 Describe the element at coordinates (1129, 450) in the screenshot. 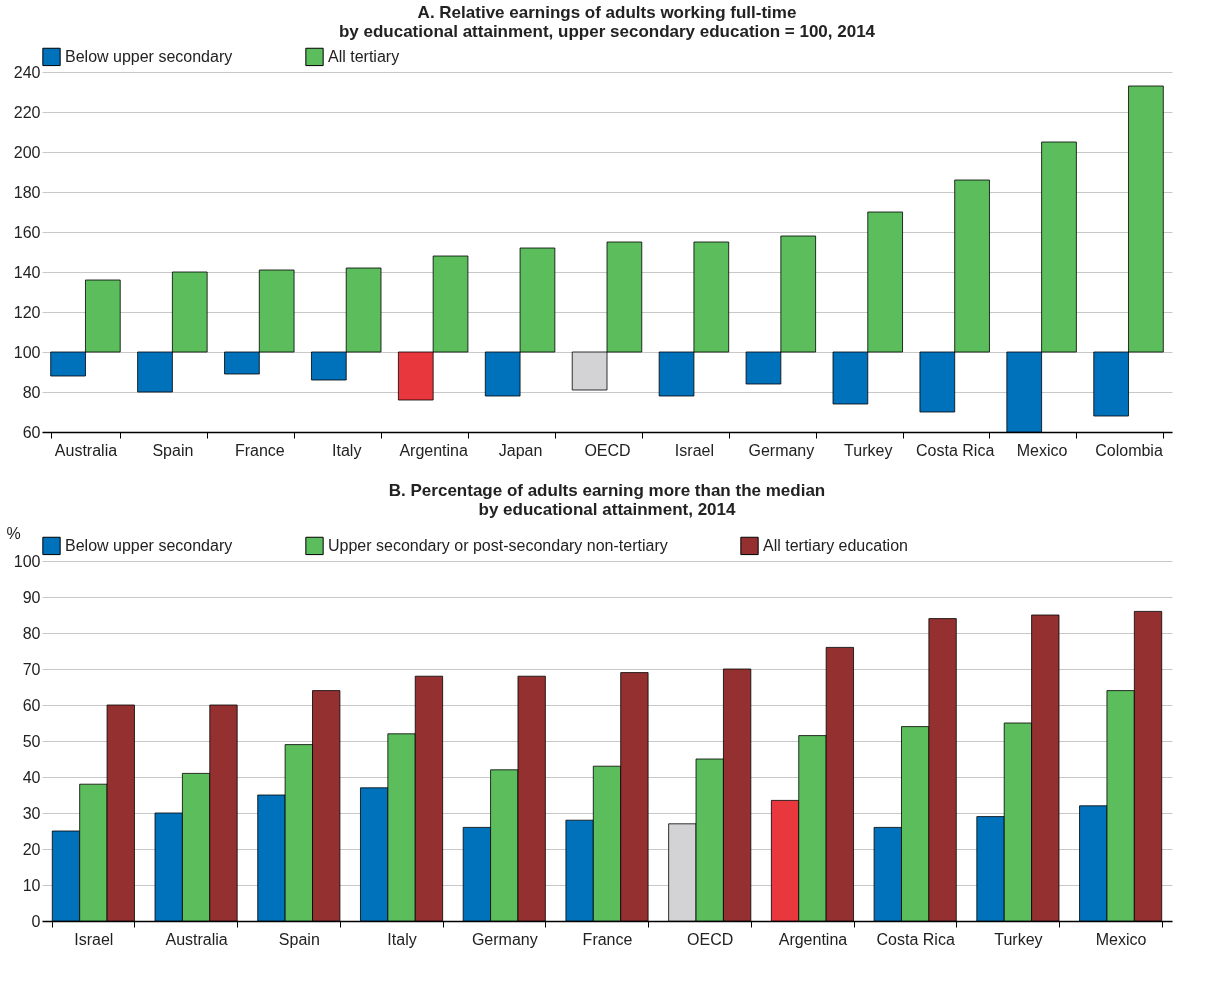

I see `x-tick-label: Colombia` at that location.